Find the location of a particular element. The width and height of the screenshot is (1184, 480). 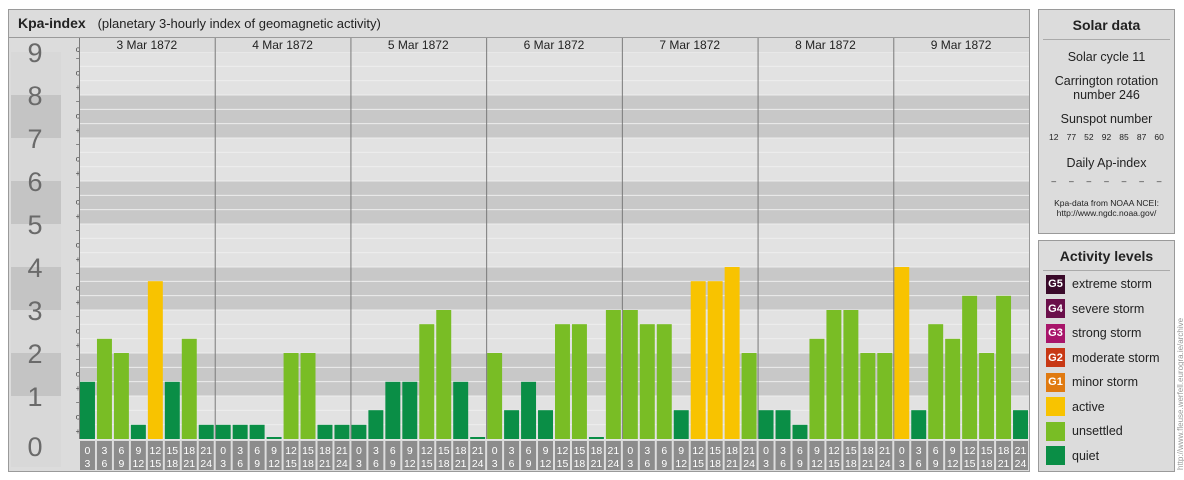

level-swatch: G4 is located at coordinates (1055, 308).